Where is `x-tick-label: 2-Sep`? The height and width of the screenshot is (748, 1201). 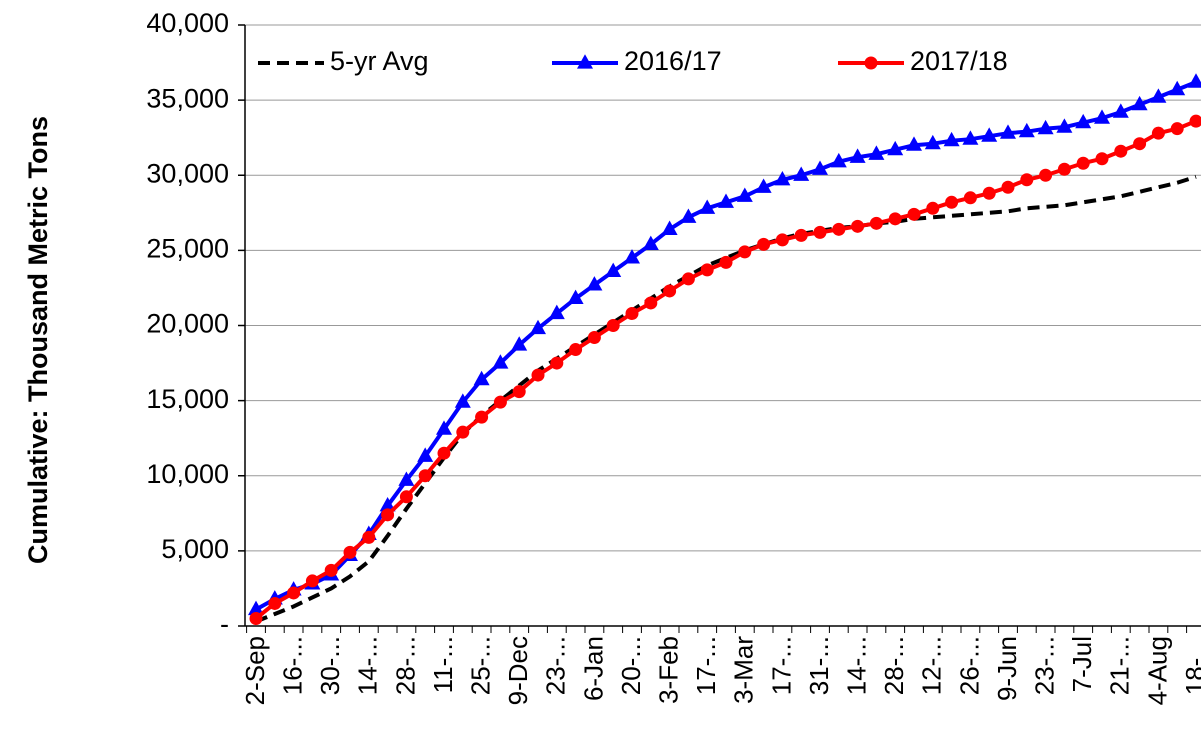 x-tick-label: 2-Sep is located at coordinates (255, 670).